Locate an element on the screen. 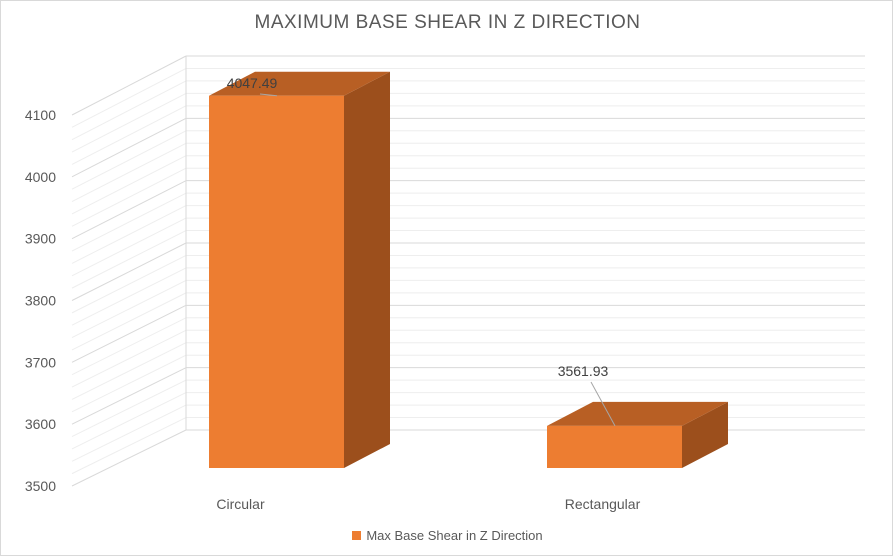 This screenshot has height=558, width=895. legend-swatch is located at coordinates (357, 535).